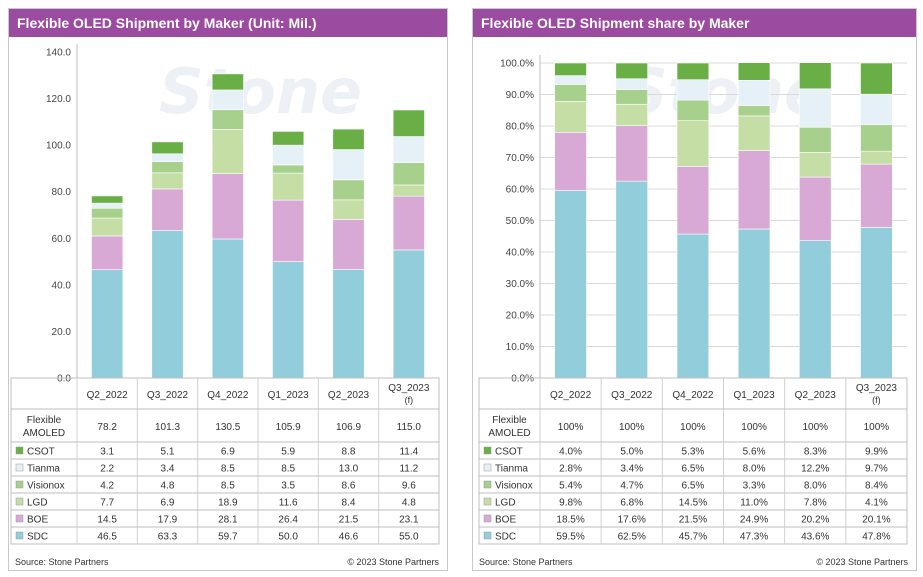 This screenshot has width=923, height=577. I want to click on data-label: 43.6%, so click(815, 537).